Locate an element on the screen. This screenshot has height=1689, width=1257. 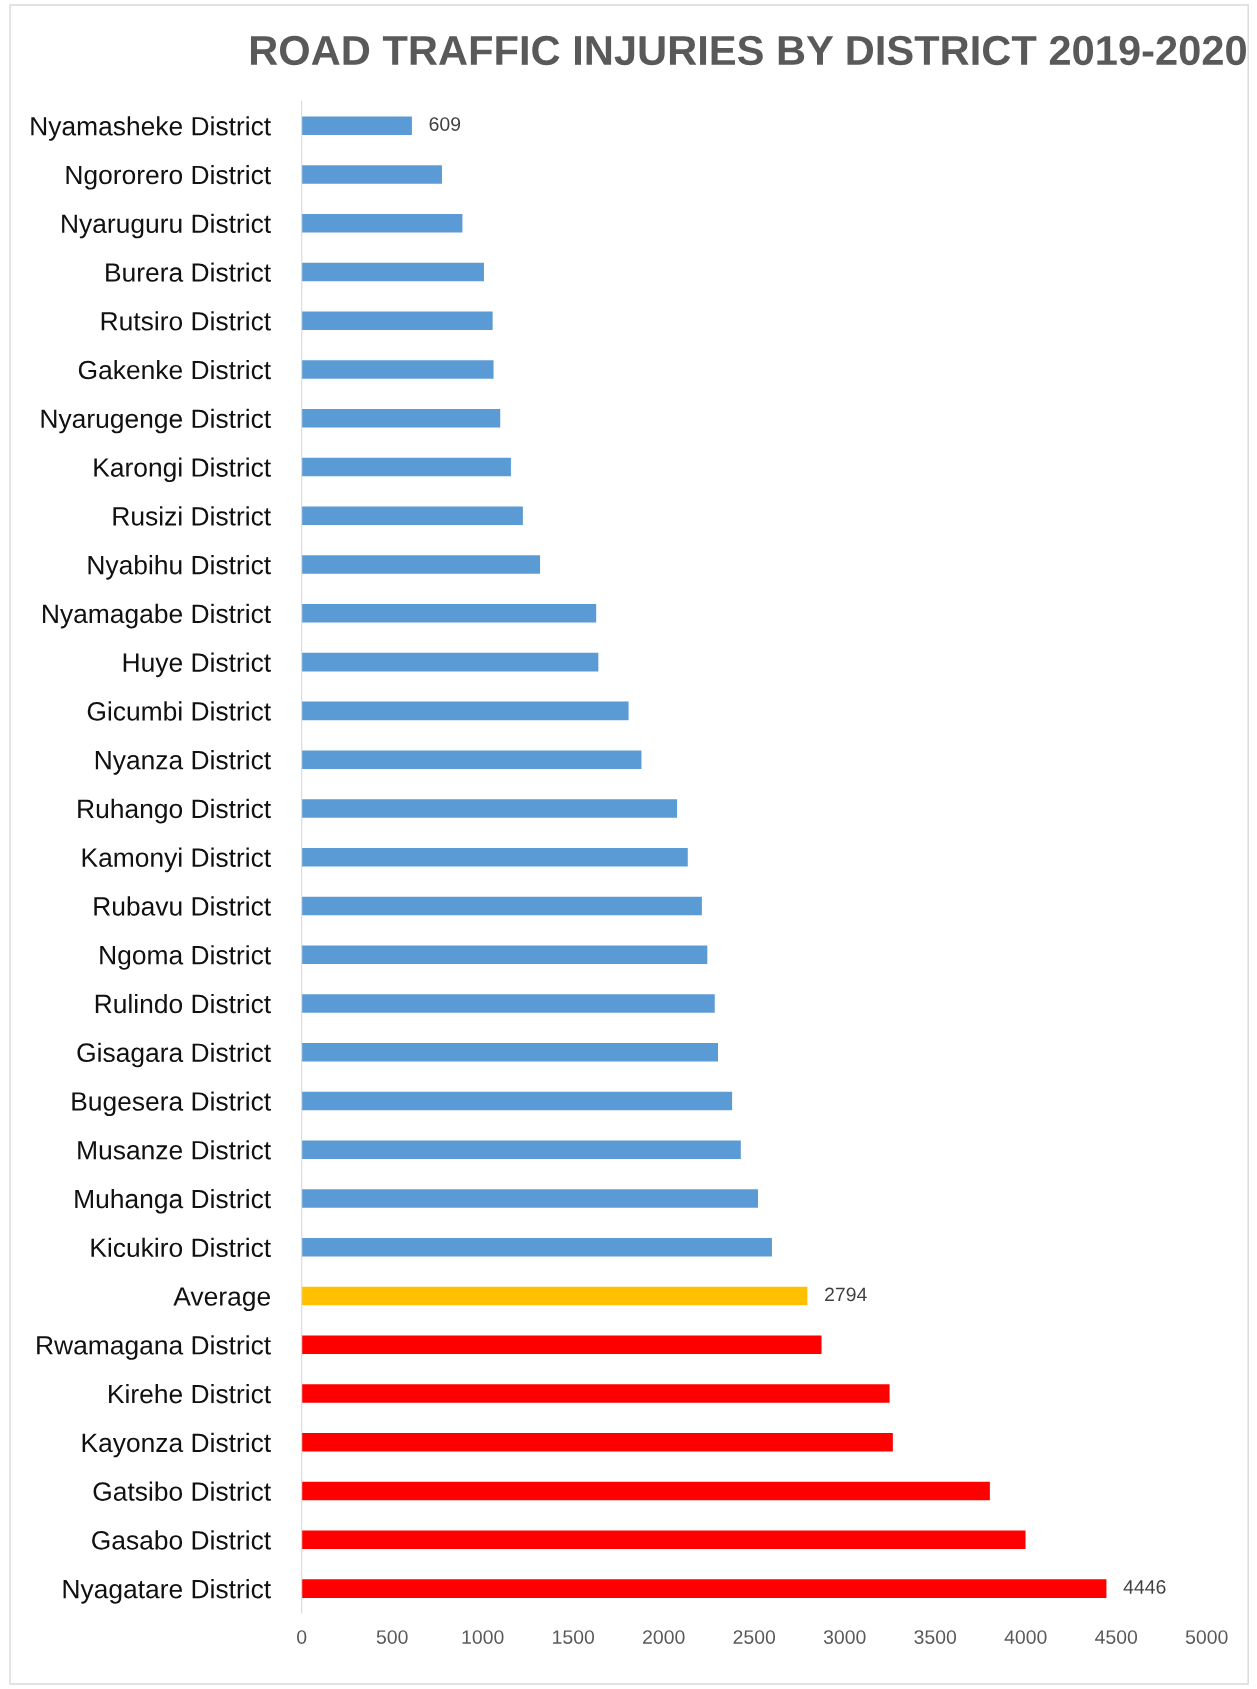
y-tick-label: Gasabo District is located at coordinates (181, 1540).